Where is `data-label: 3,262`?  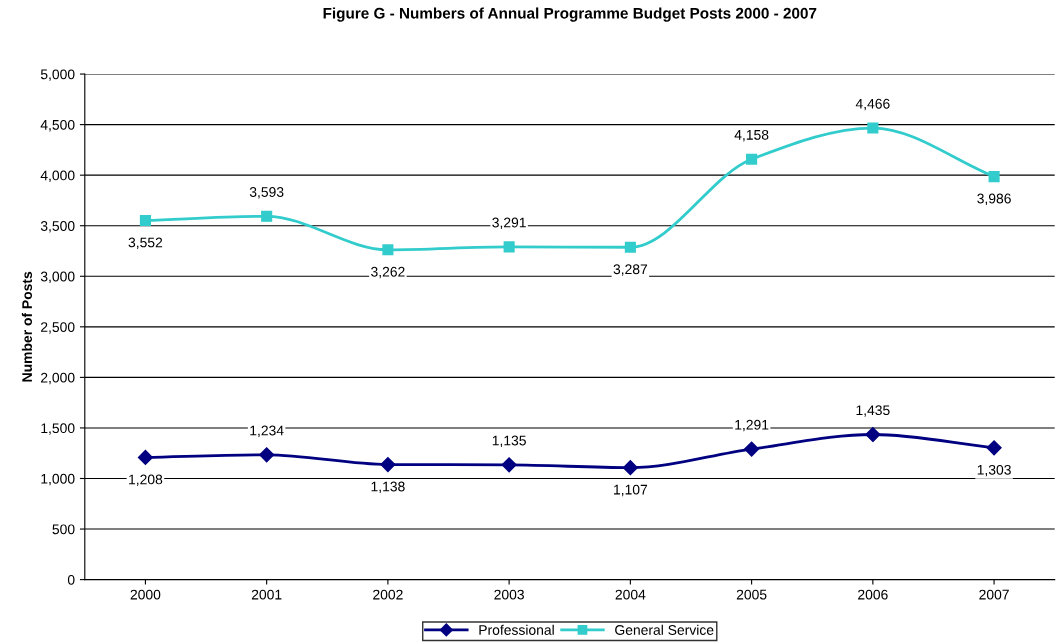
data-label: 3,262 is located at coordinates (388, 272).